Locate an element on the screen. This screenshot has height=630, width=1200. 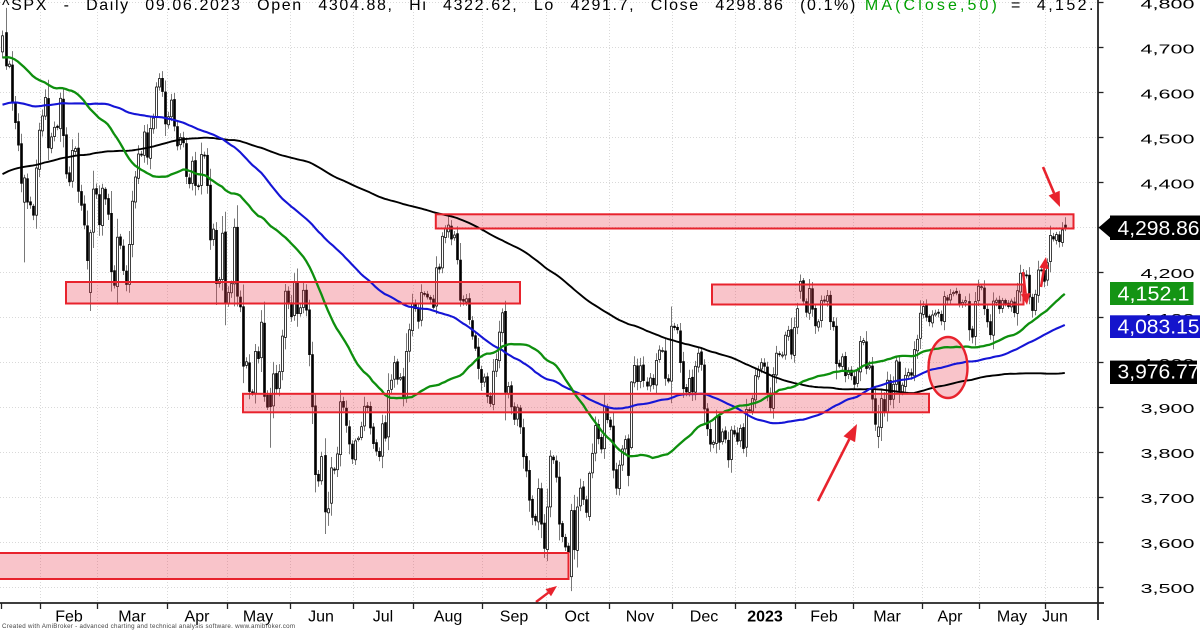
svg-text: Oct is located at coordinates (577, 617).